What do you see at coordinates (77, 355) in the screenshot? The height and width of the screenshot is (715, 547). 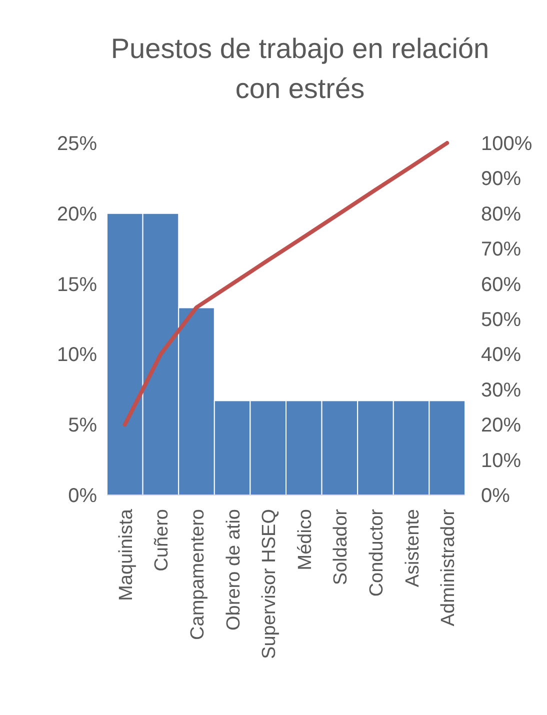 I see `y-tick-label: 10%` at bounding box center [77, 355].